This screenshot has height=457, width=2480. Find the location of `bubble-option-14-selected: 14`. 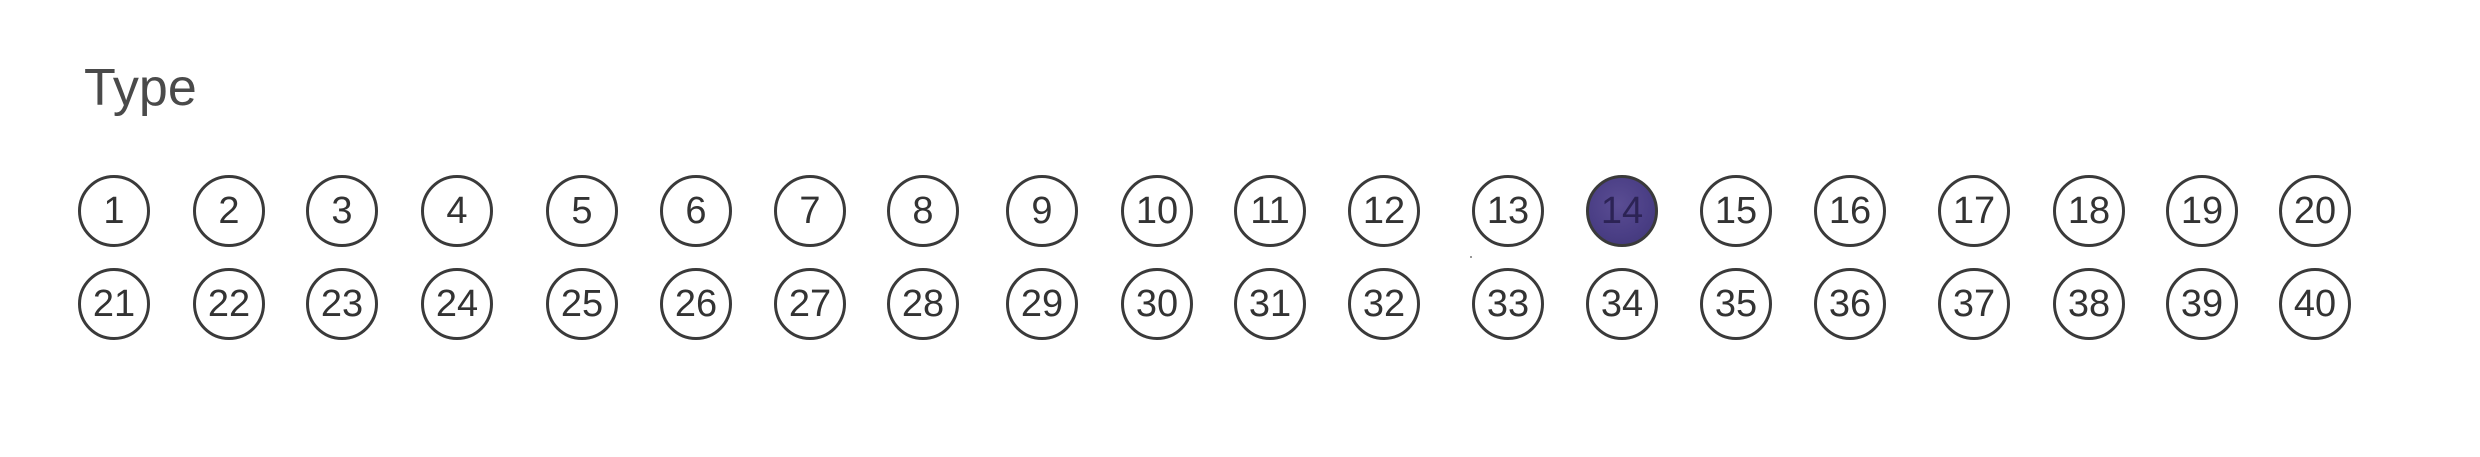

bubble-option-14-selected: 14 is located at coordinates (1622, 211).